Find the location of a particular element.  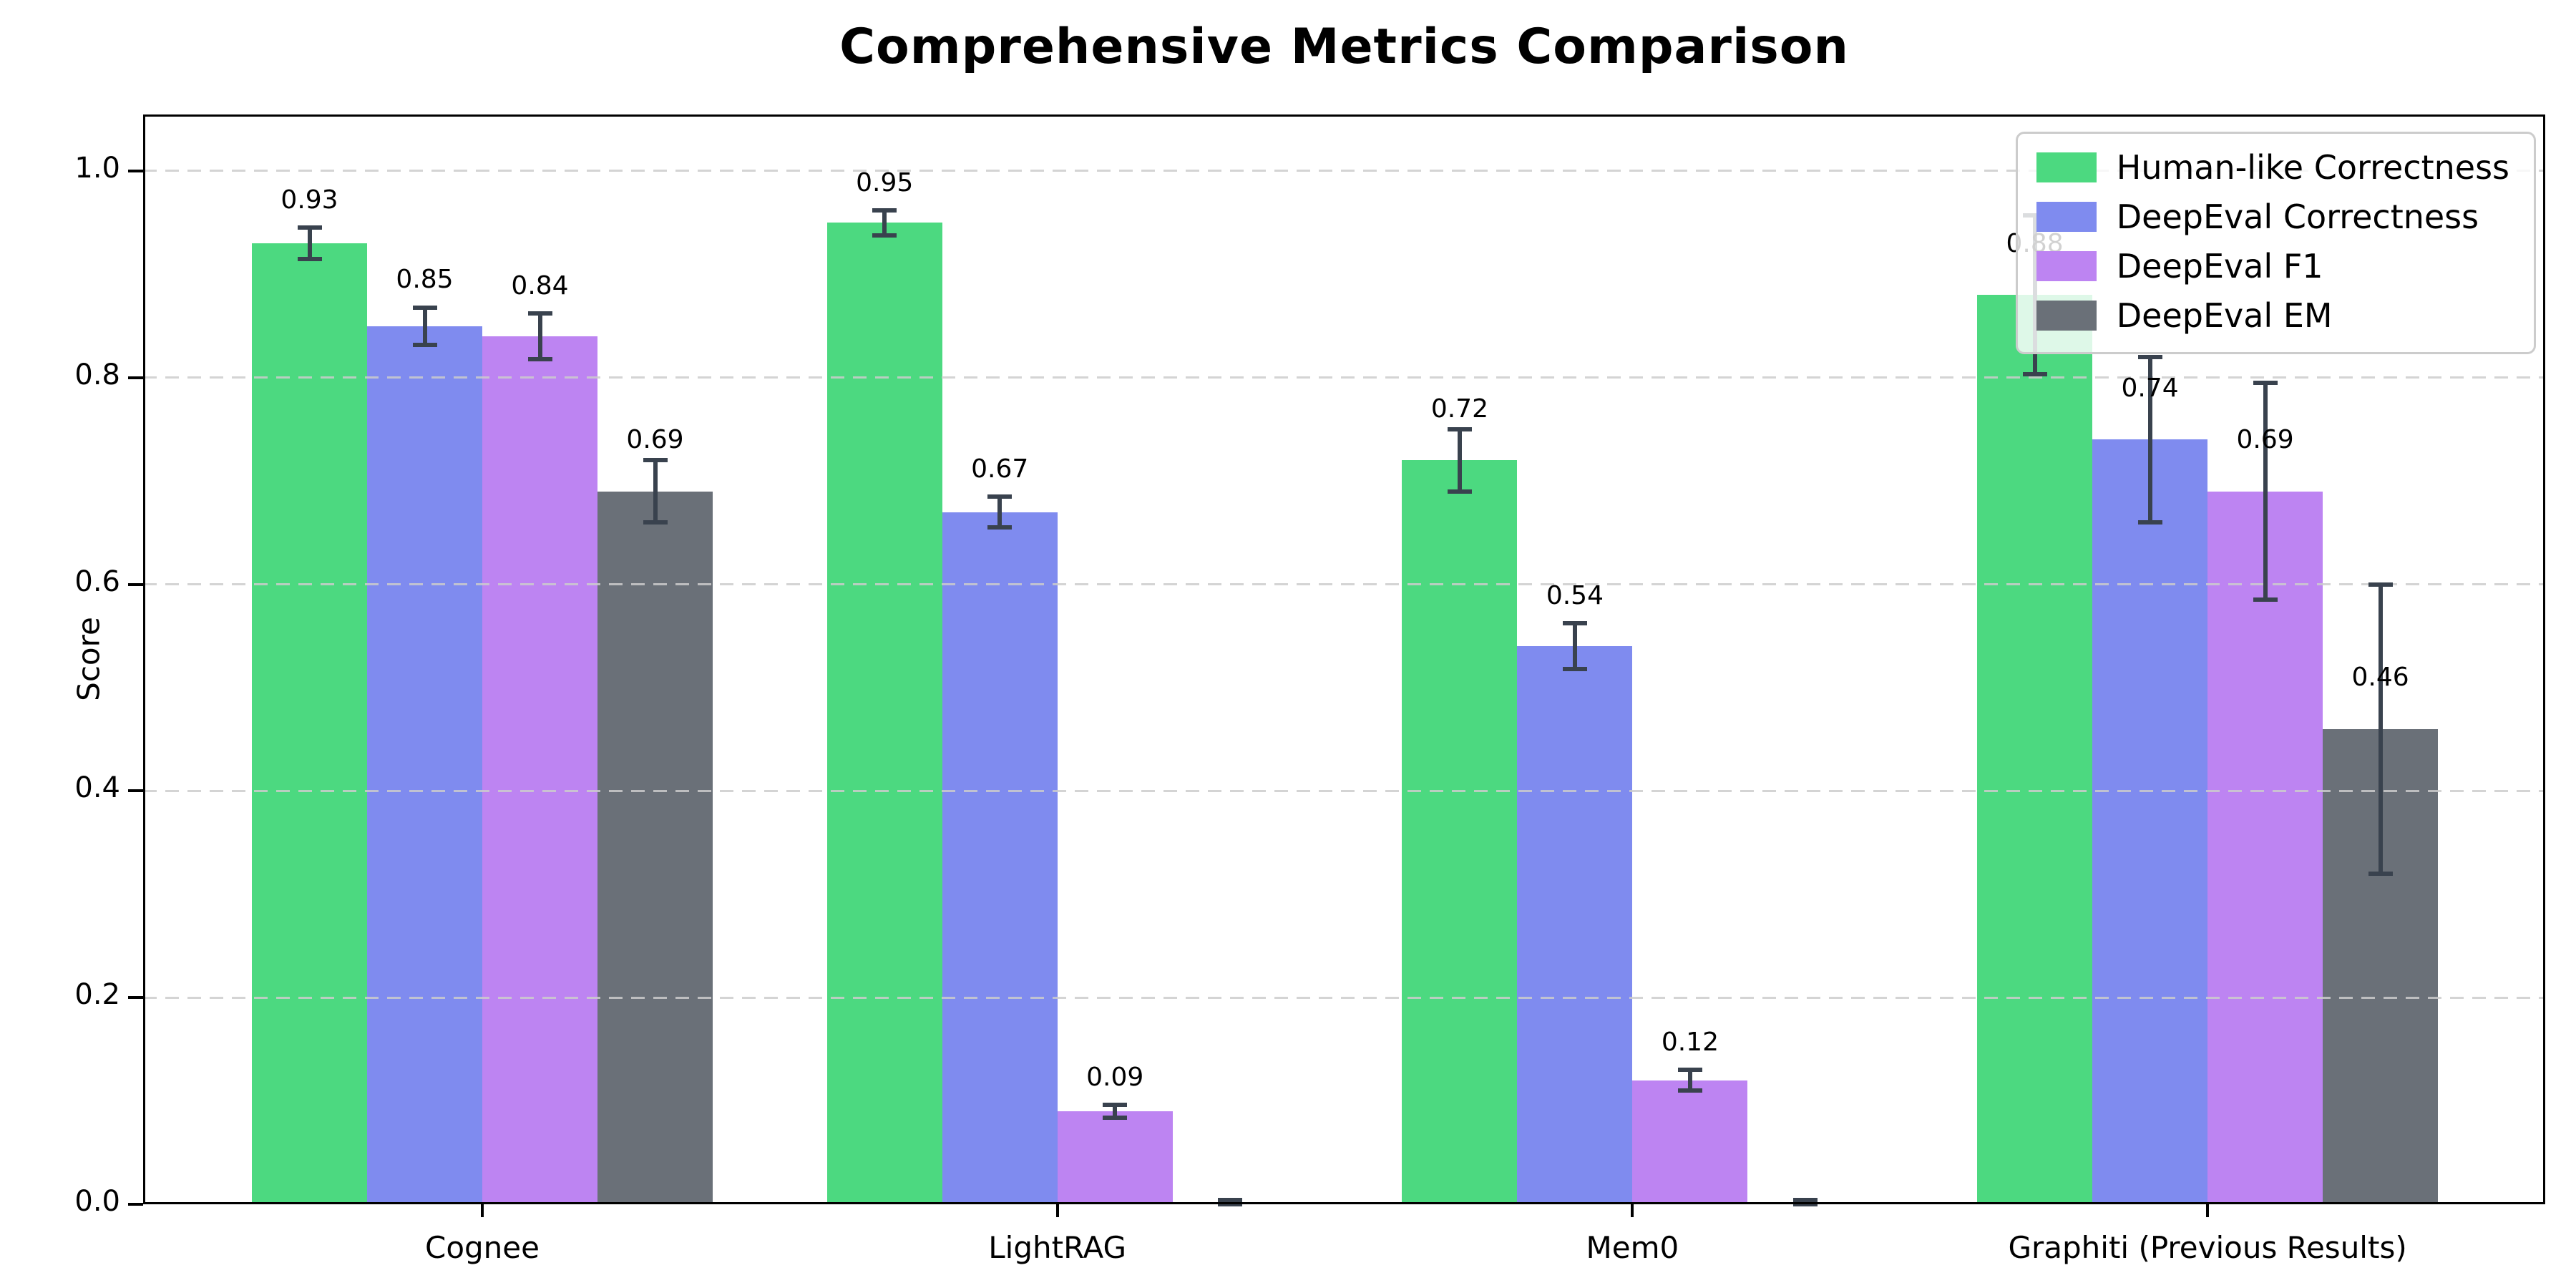

legend-label: DeepEval EM is located at coordinates (2224, 315).